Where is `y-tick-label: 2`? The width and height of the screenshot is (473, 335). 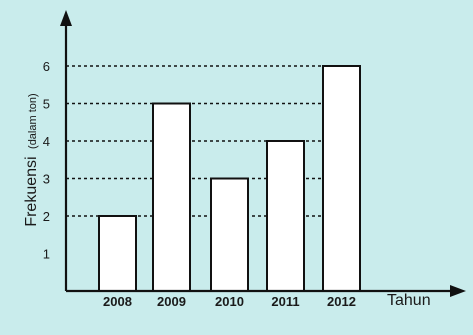
y-tick-label: 2 is located at coordinates (46, 216).